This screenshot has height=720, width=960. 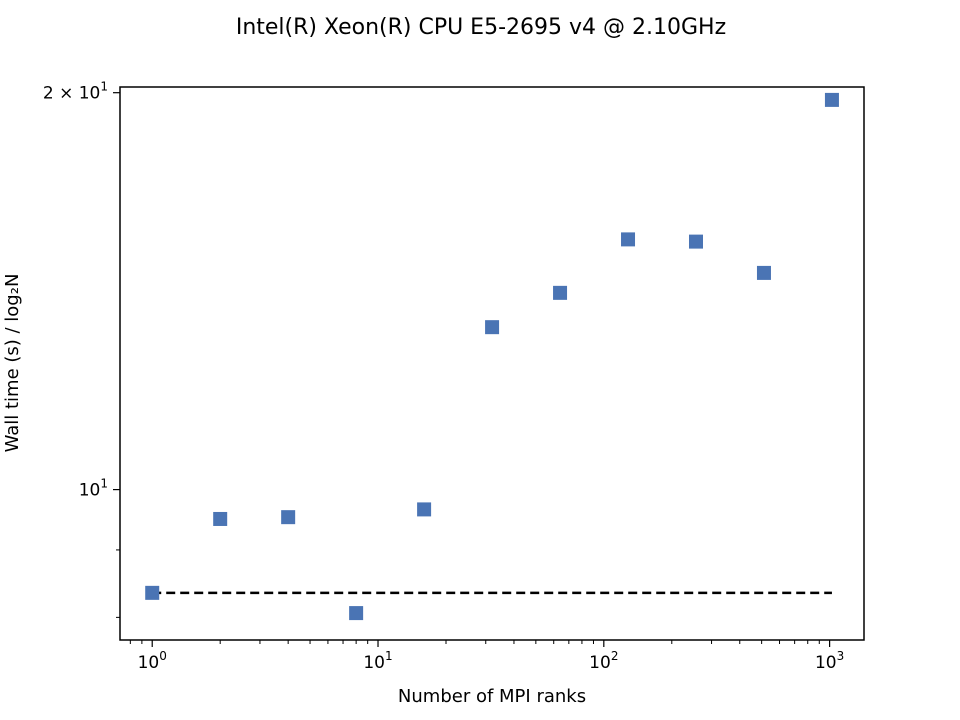 I want to click on x-tick-exponent: 0, so click(x=163, y=656).